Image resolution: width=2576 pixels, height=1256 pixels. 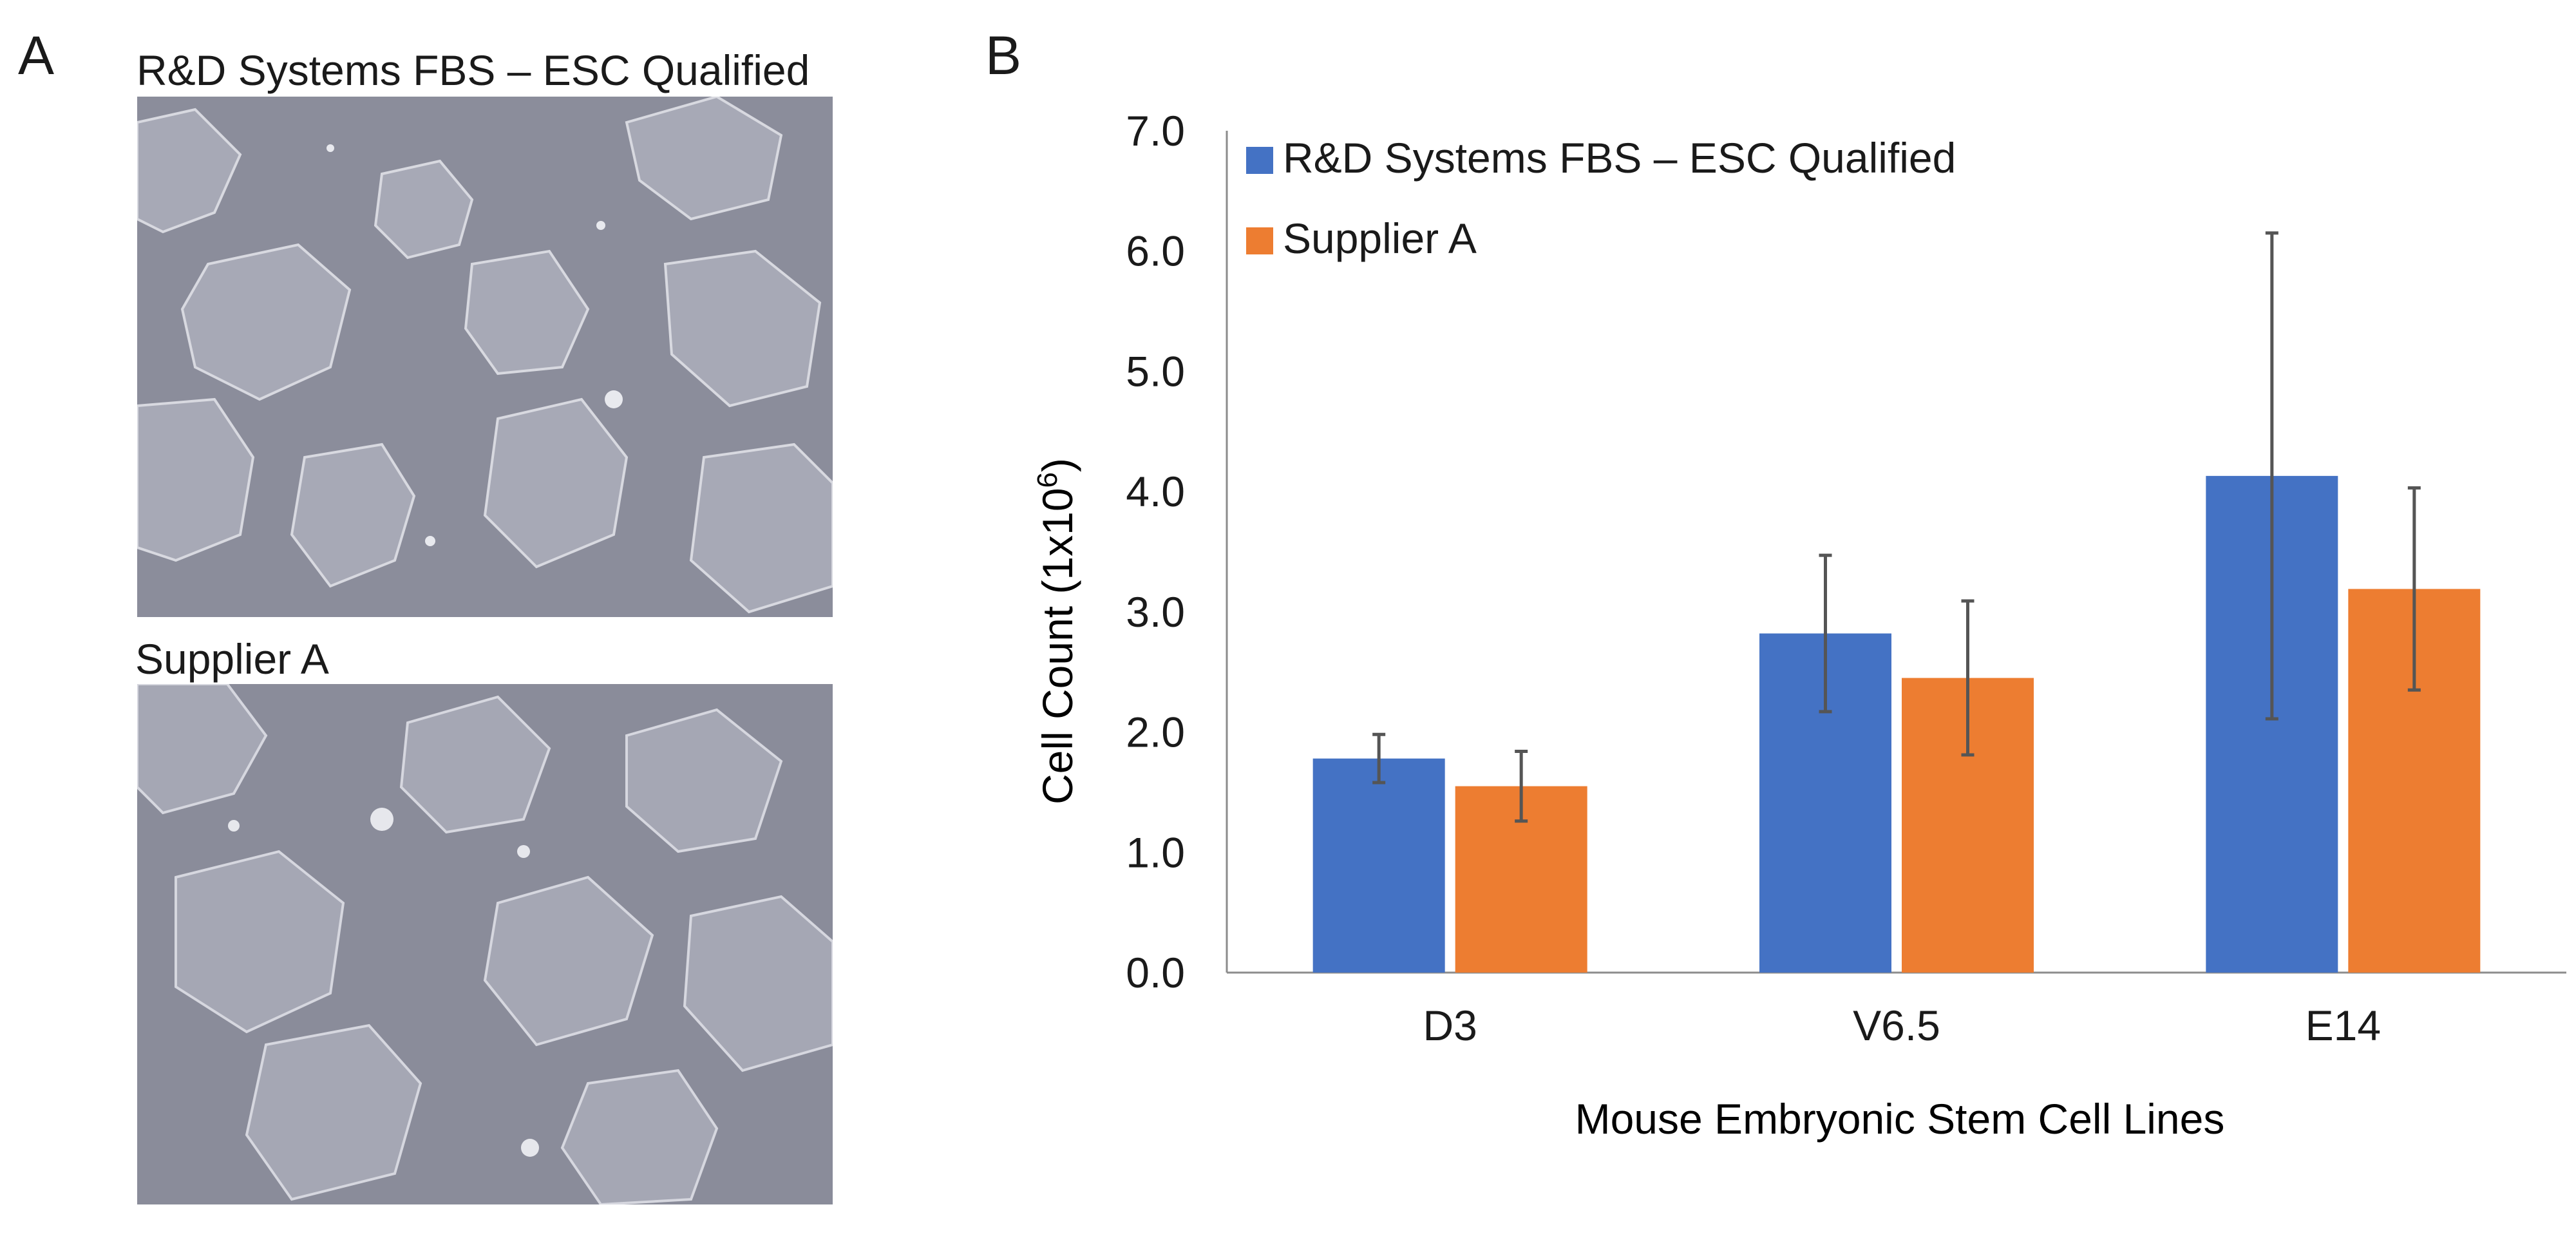 What do you see at coordinates (1004, 55) in the screenshot?
I see `panel-letter-b: B` at bounding box center [1004, 55].